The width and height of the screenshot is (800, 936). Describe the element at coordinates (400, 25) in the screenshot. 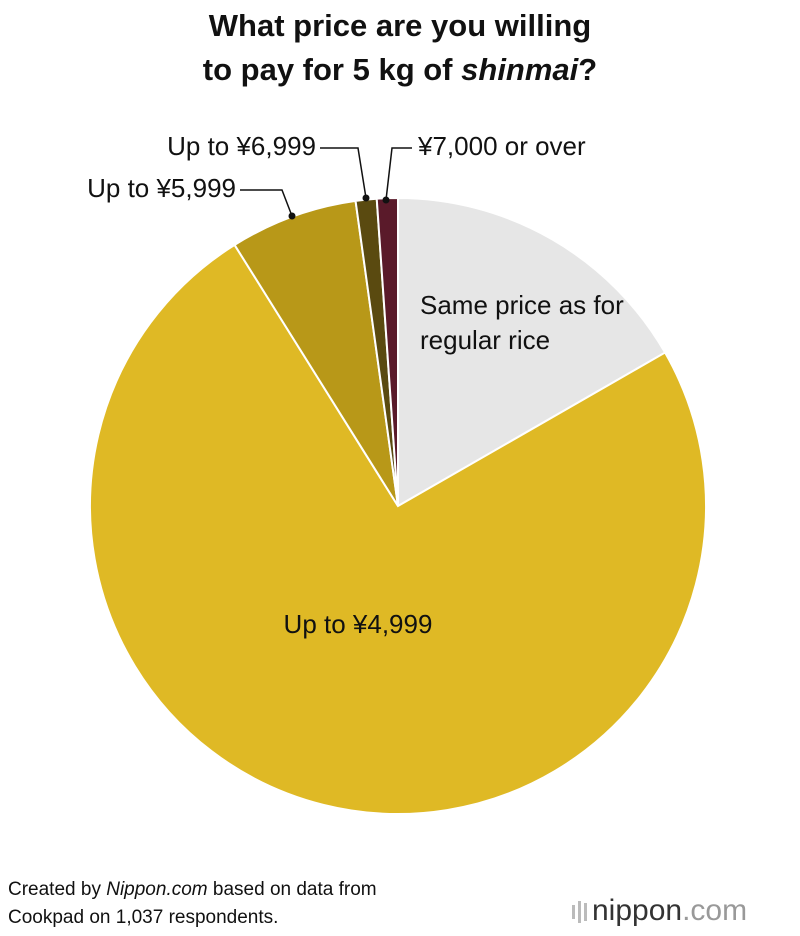

I see `chart-title: What price are you willing` at that location.